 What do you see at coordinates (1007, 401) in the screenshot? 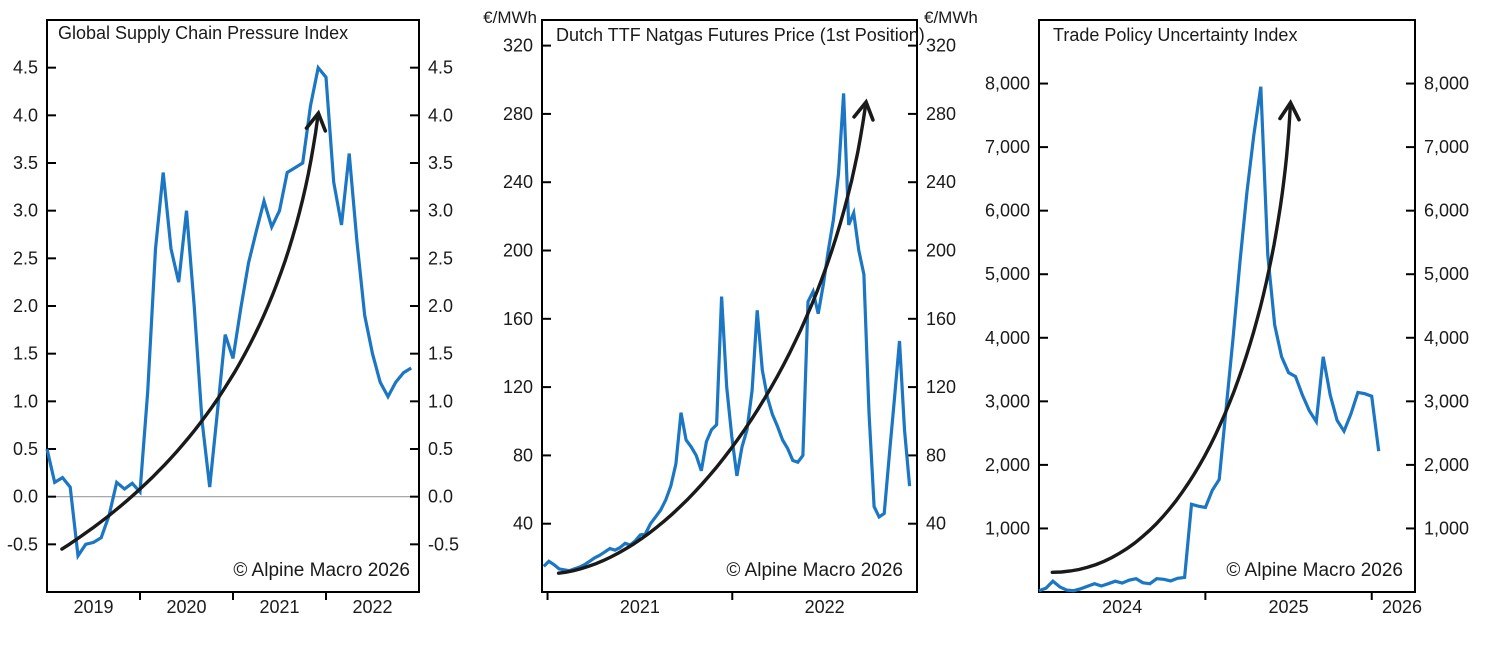
I see `y-axis-tick-label-left: 3,000` at bounding box center [1007, 401].